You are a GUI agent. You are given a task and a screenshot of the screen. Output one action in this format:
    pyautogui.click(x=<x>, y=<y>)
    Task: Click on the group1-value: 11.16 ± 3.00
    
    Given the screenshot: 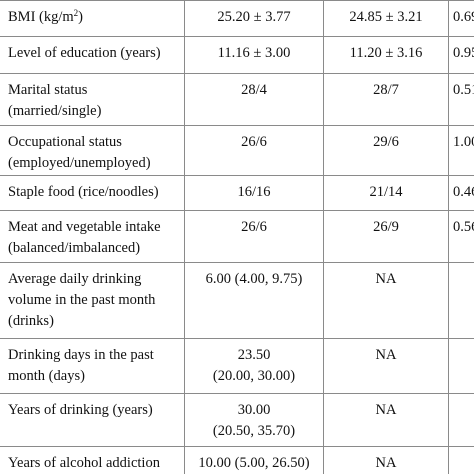 What is the action you would take?
    pyautogui.click(x=254, y=55)
    